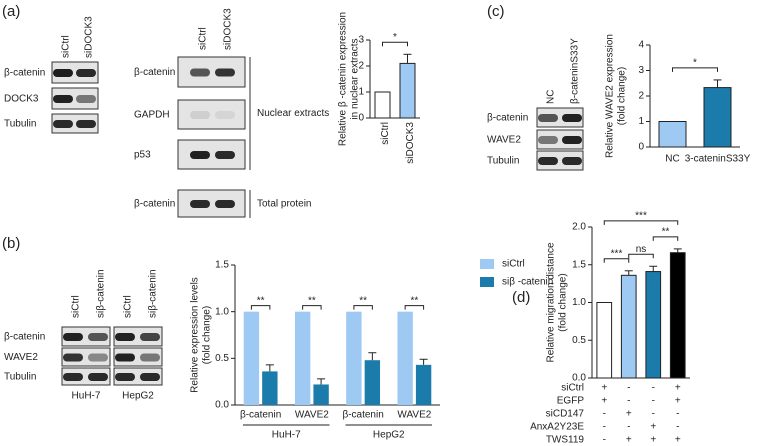 This screenshot has width=766, height=446. Describe the element at coordinates (513, 264) in the screenshot. I see `legend-label: siCtrl` at that location.